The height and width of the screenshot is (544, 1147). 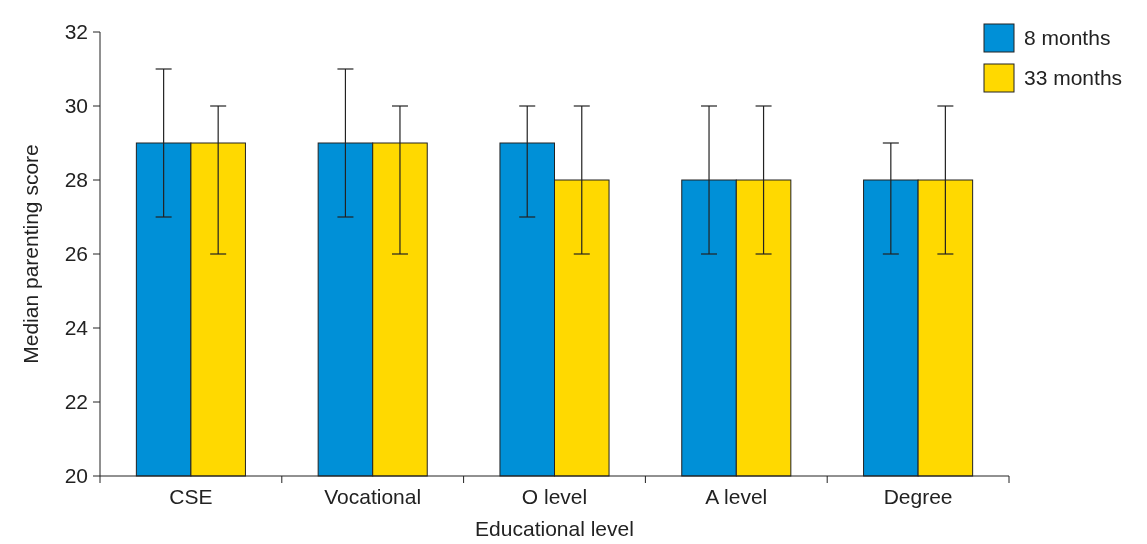 I want to click on x-tick-label: A level, so click(x=736, y=496).